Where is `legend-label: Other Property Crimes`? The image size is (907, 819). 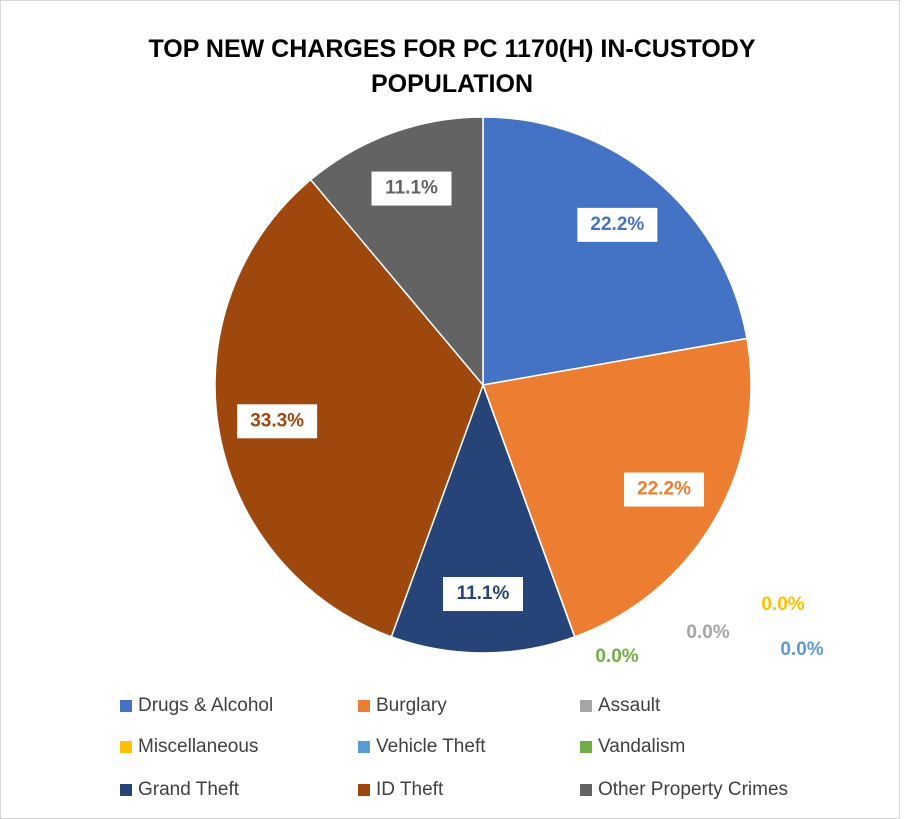
legend-label: Other Property Crimes is located at coordinates (693, 789).